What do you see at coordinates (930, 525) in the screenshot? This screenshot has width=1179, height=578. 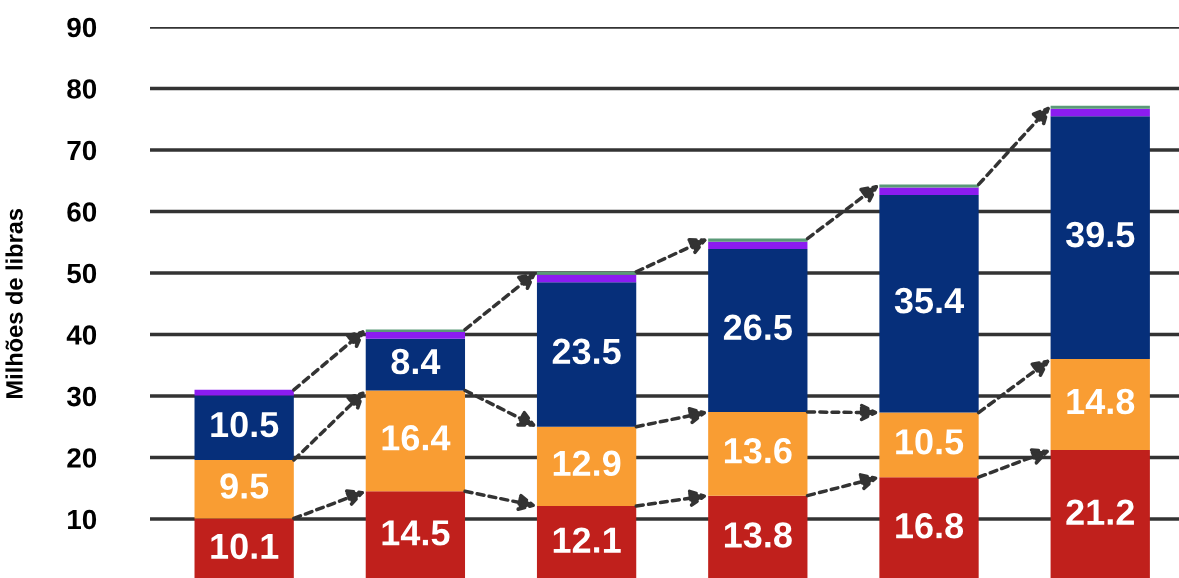 I see `data-label: 16.8` at bounding box center [930, 525].